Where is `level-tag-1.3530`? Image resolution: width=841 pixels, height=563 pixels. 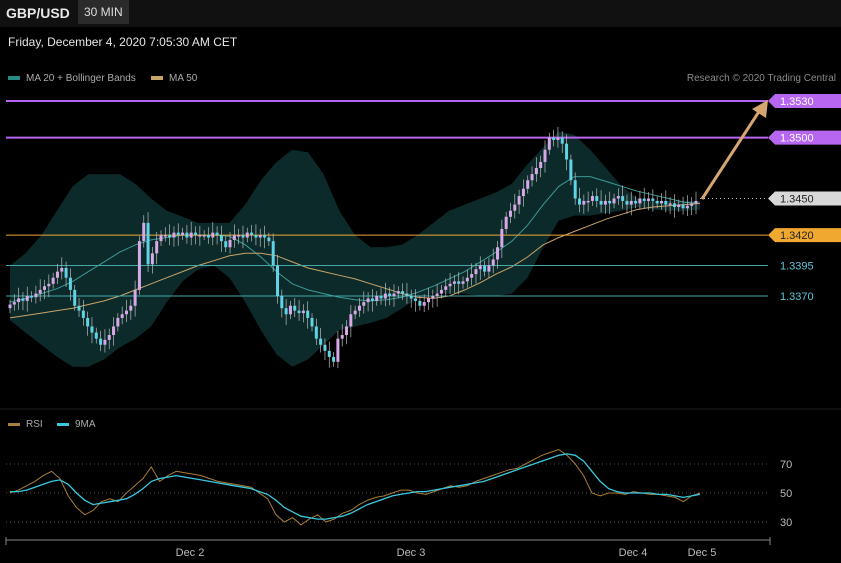
level-tag-1.3530 is located at coordinates (804, 101).